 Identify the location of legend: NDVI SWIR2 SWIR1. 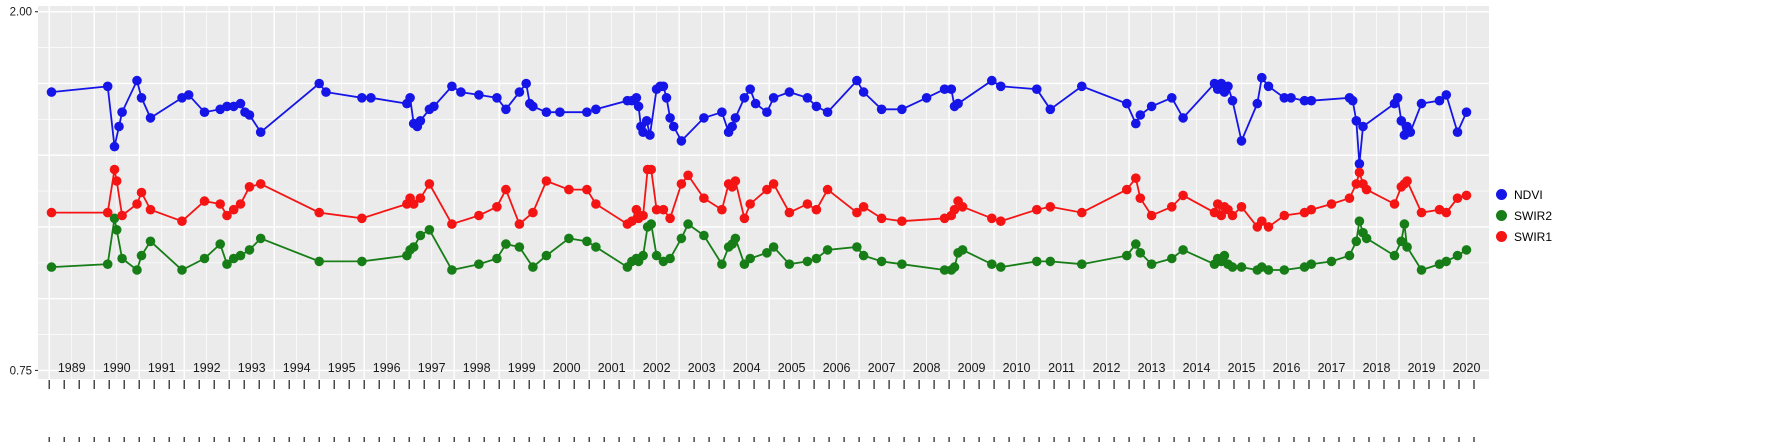
(1524, 215).